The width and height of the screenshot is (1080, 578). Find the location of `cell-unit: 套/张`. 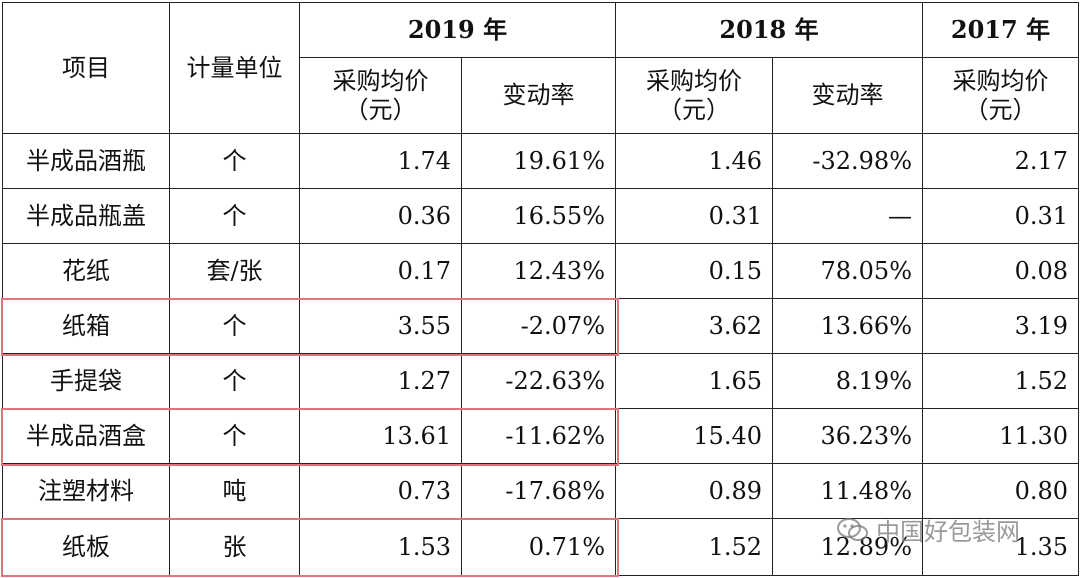

cell-unit: 套/张 is located at coordinates (234, 271).